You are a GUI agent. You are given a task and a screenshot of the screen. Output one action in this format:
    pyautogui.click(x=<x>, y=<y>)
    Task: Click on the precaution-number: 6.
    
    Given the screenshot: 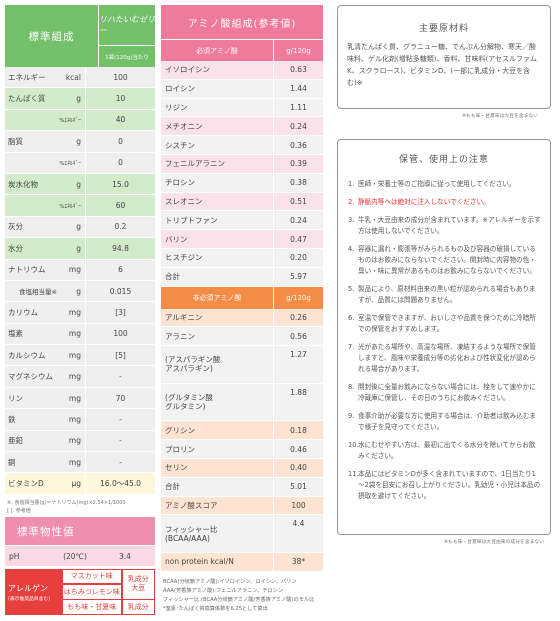 What is the action you would take?
    pyautogui.click(x=351, y=317)
    